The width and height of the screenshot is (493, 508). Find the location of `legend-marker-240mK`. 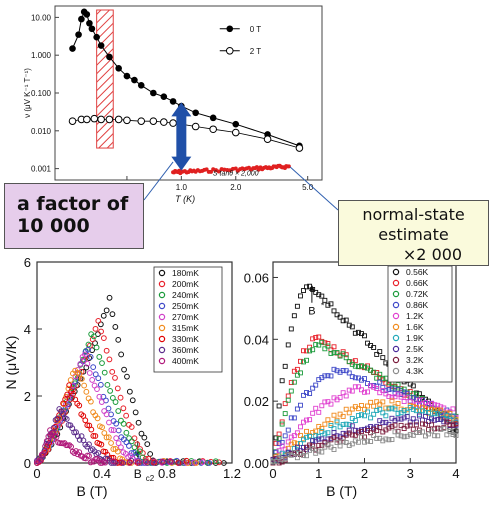

legend-marker-240mK is located at coordinates (162, 295).